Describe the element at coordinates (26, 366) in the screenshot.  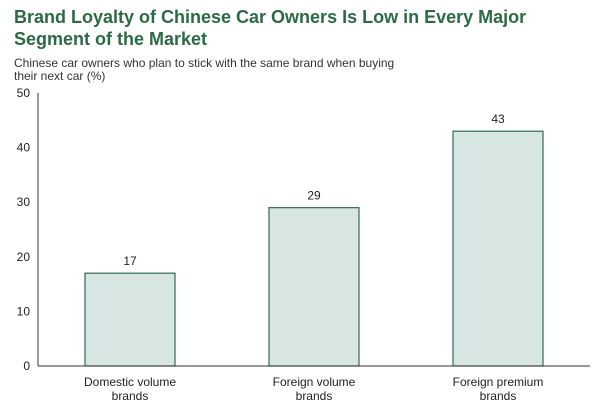
I see `y-tick-label: 0` at that location.